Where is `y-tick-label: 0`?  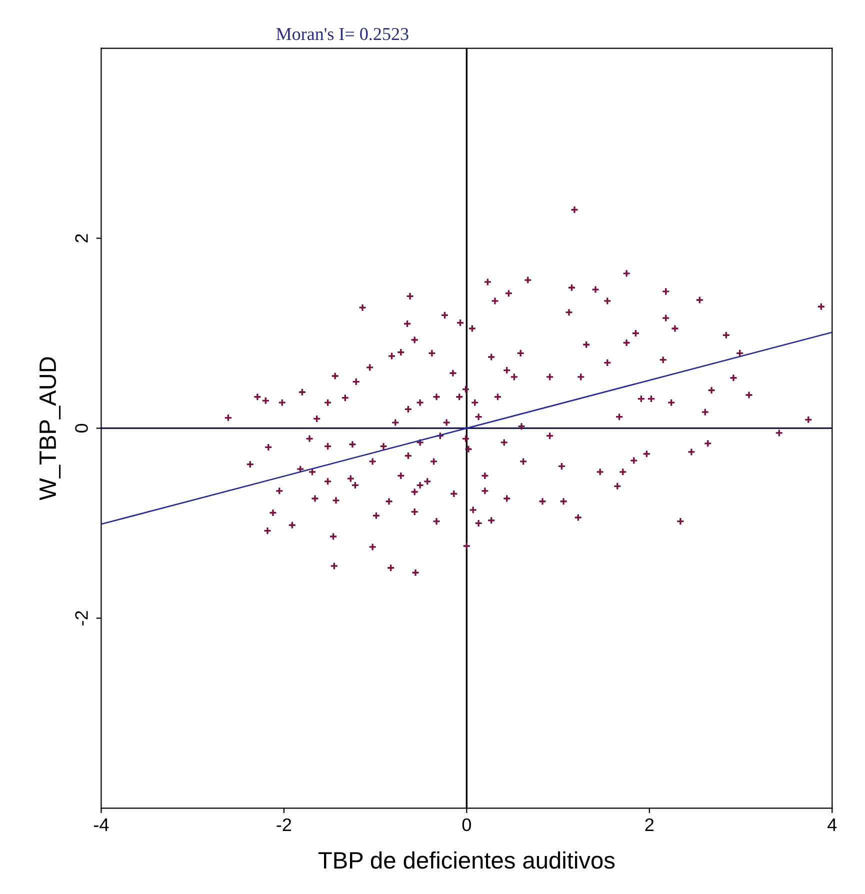 y-tick-label: 0 is located at coordinates (81, 428).